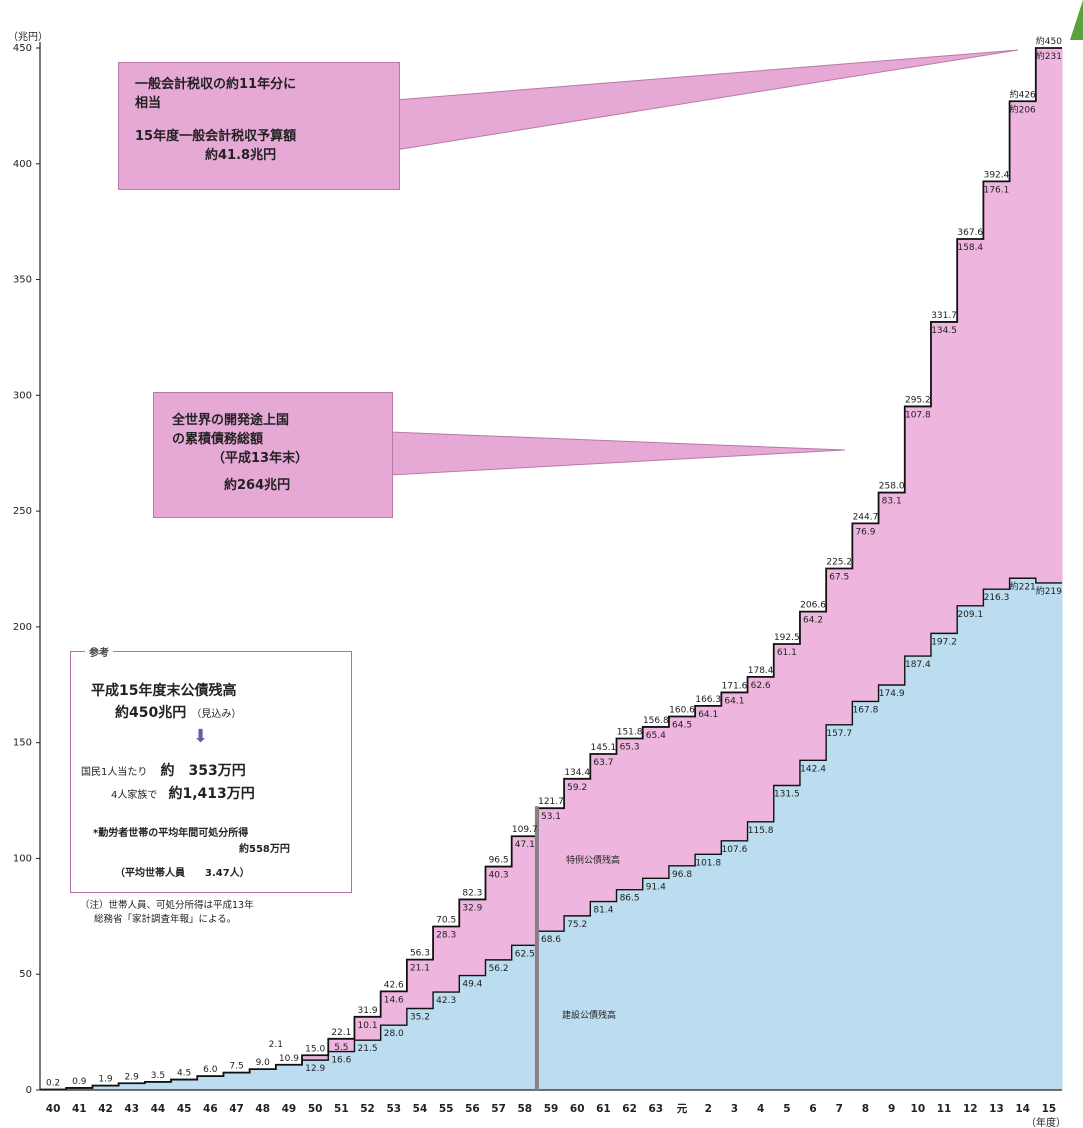  I want to click on x-tick-label: 44, so click(158, 1109).